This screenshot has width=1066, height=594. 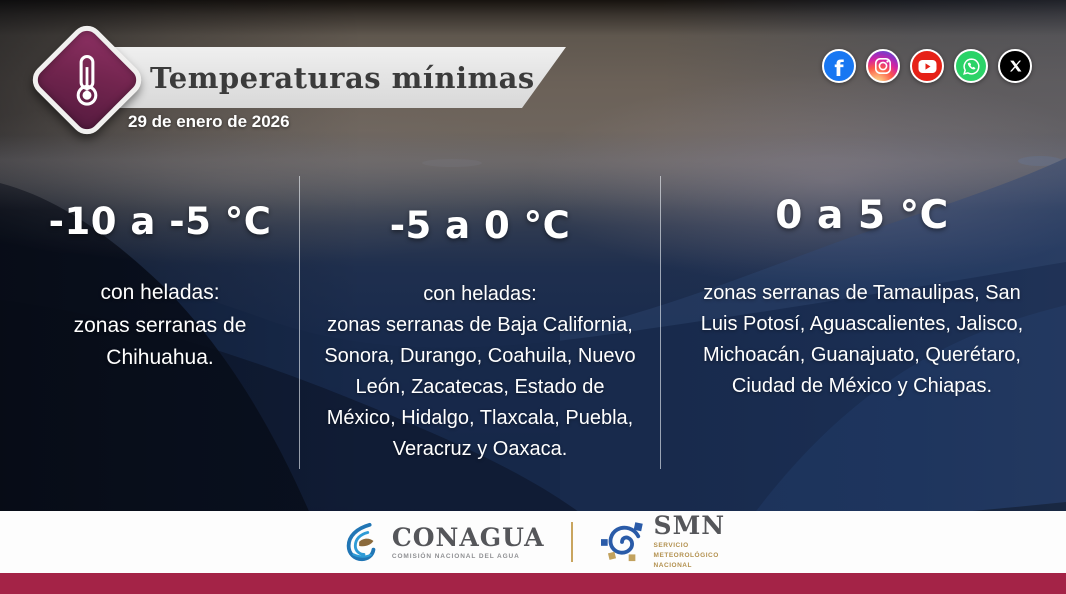 I want to click on whatsapp-icon, so click(x=971, y=66).